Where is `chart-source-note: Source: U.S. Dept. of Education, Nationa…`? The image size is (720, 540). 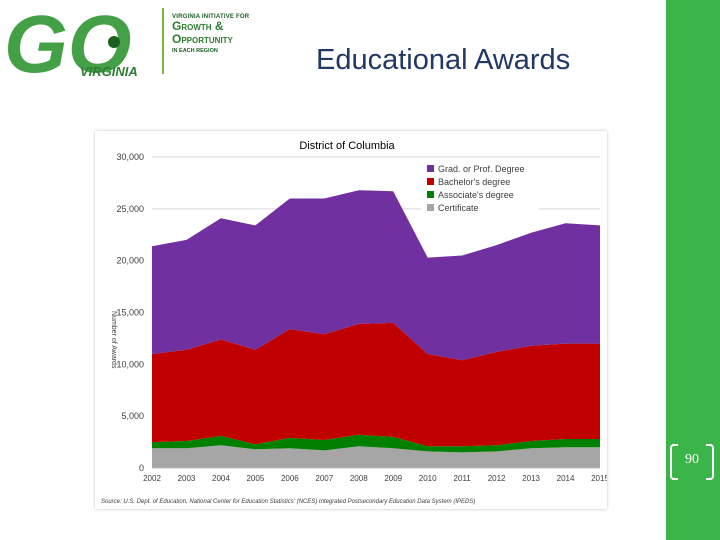
chart-source-note: Source: U.S. Dept. of Education, Nationa… is located at coordinates (288, 502).